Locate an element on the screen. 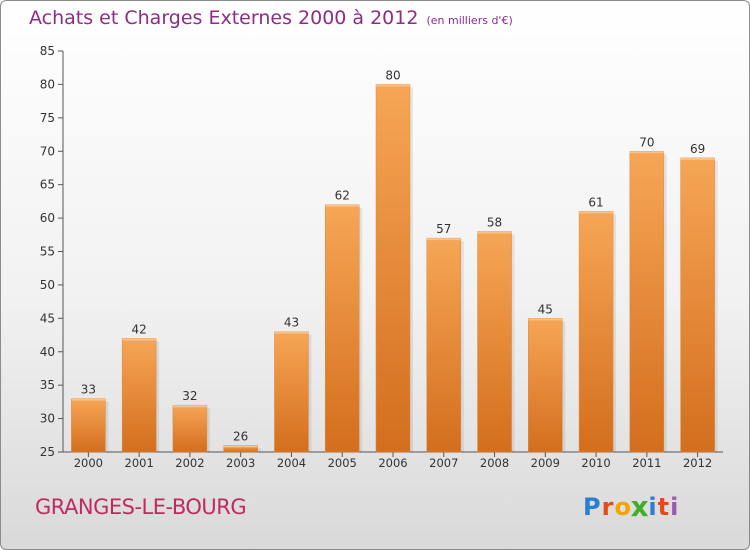 The width and height of the screenshot is (750, 550). data-label: 70 is located at coordinates (646, 142).